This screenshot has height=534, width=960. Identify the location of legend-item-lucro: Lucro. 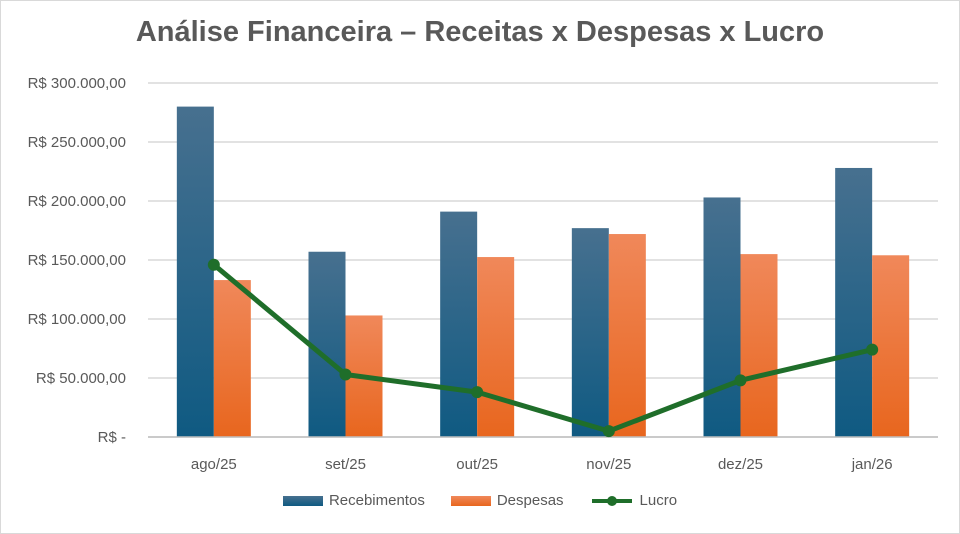
(634, 500).